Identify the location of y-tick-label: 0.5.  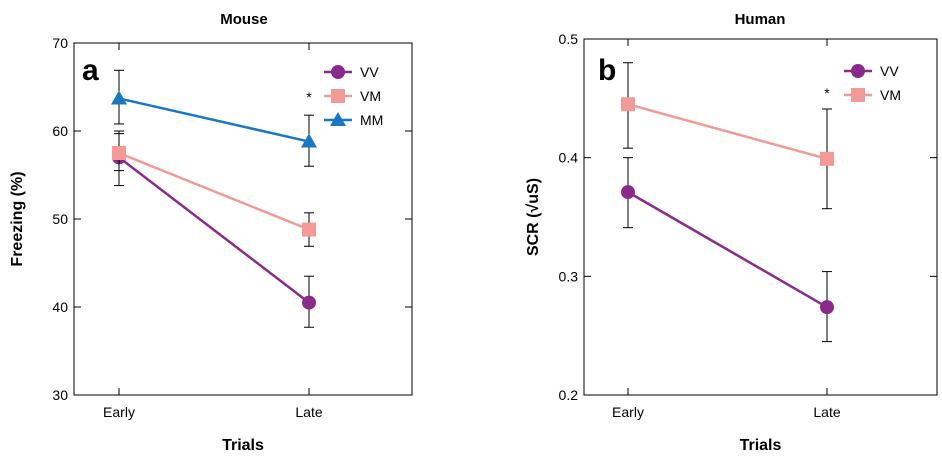
(569, 39).